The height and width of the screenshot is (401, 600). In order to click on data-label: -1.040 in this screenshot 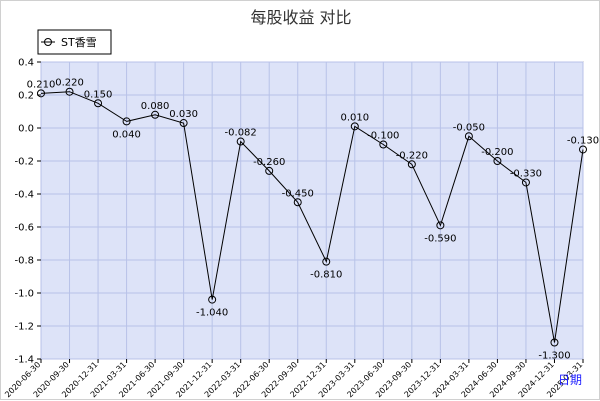, I will do `click(212, 313)`.